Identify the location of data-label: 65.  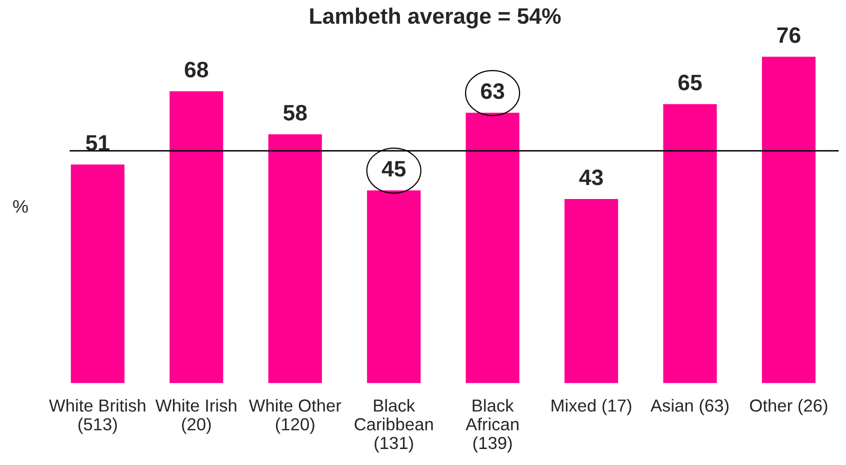
(690, 82).